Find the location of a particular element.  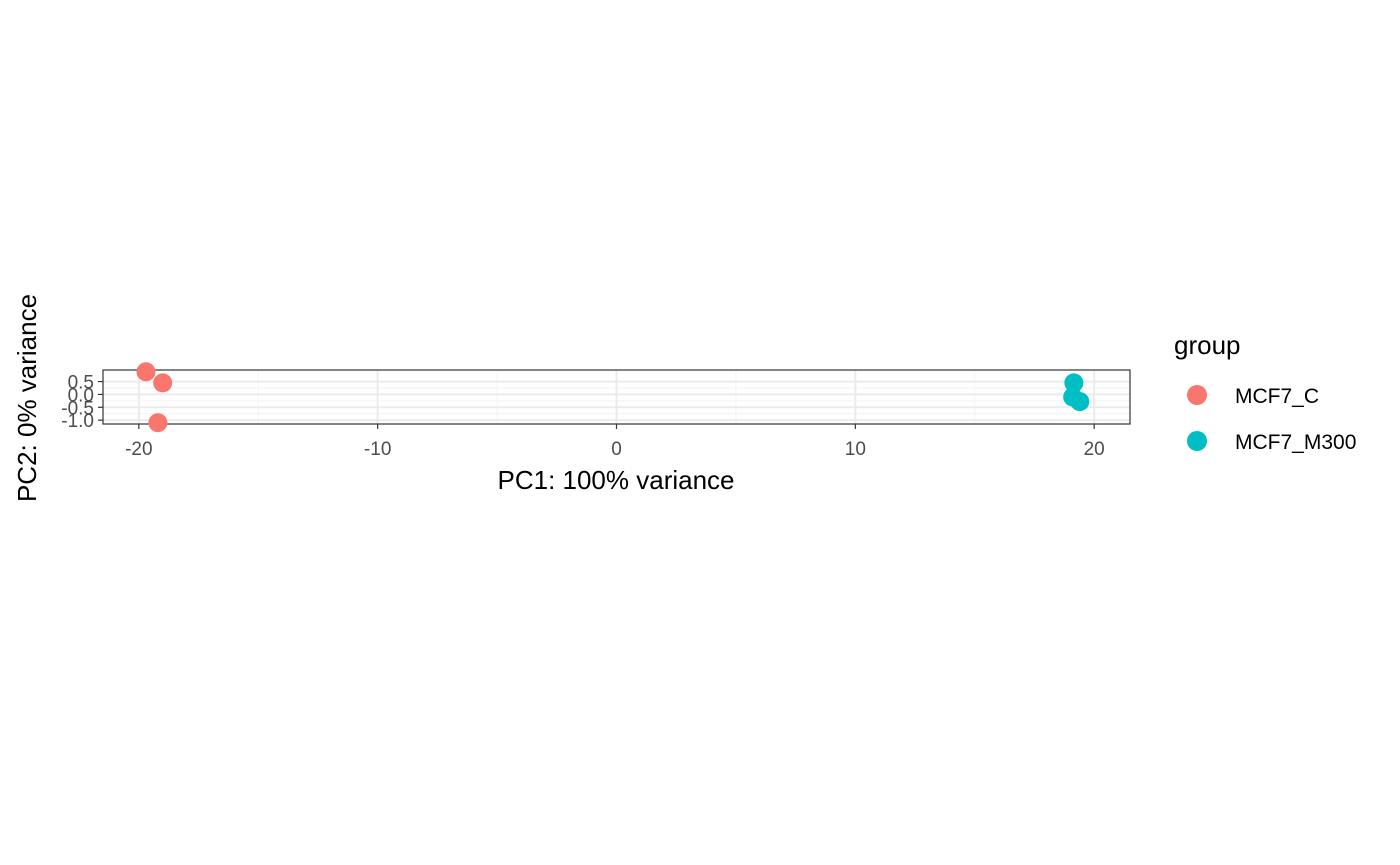

x-axis: -20 -10 0 10 20 is located at coordinates (615, 442).